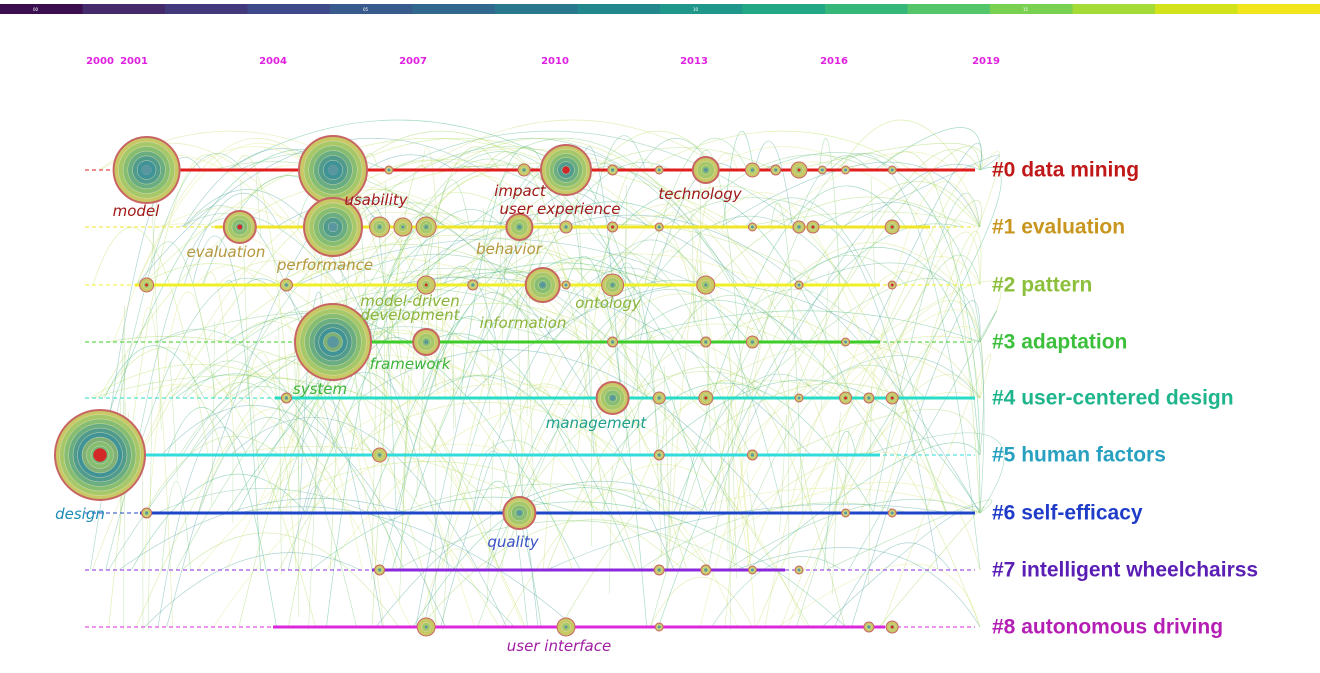  What do you see at coordinates (137, 211) in the screenshot?
I see `keyword-label: model` at bounding box center [137, 211].